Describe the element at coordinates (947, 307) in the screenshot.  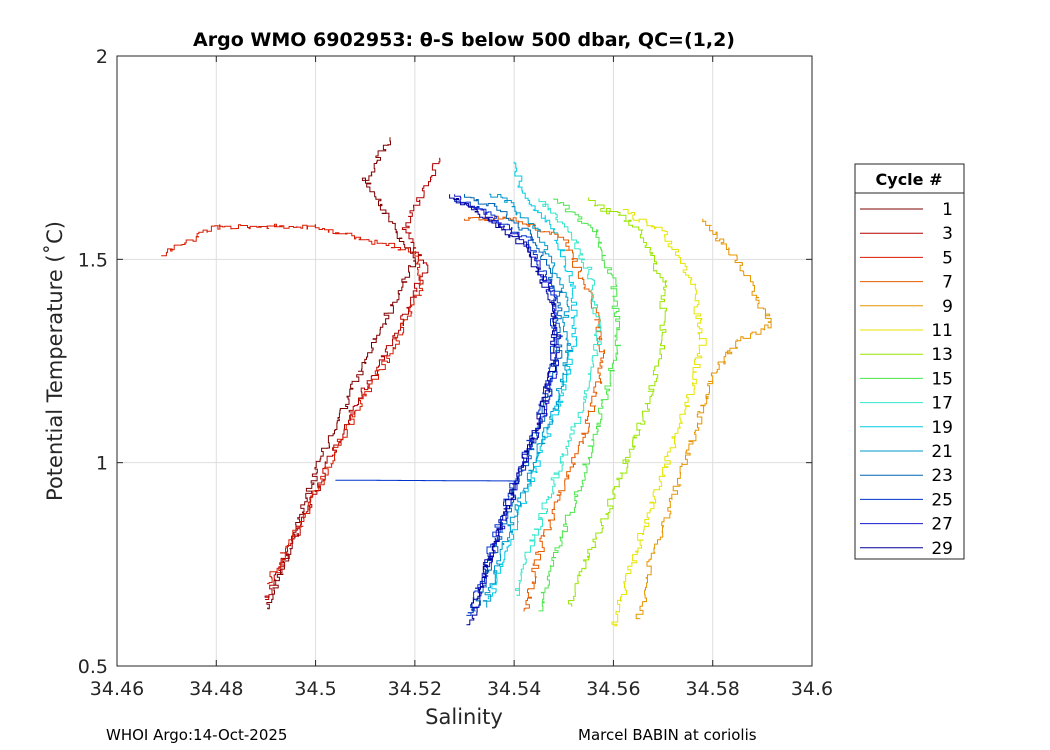
I see `legend-label-cycle-9: 9` at that location.